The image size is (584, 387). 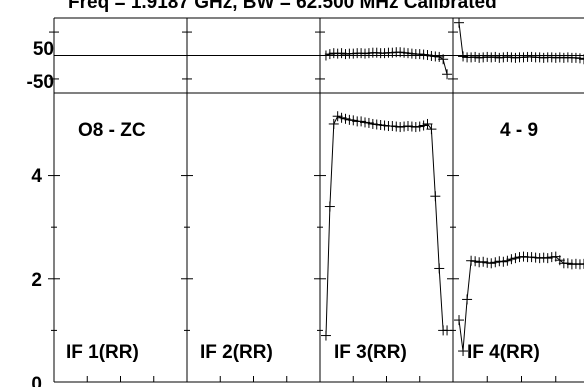 What do you see at coordinates (392, 126) in the screenshot?
I see `amp-point-if3-ch18` at bounding box center [392, 126].